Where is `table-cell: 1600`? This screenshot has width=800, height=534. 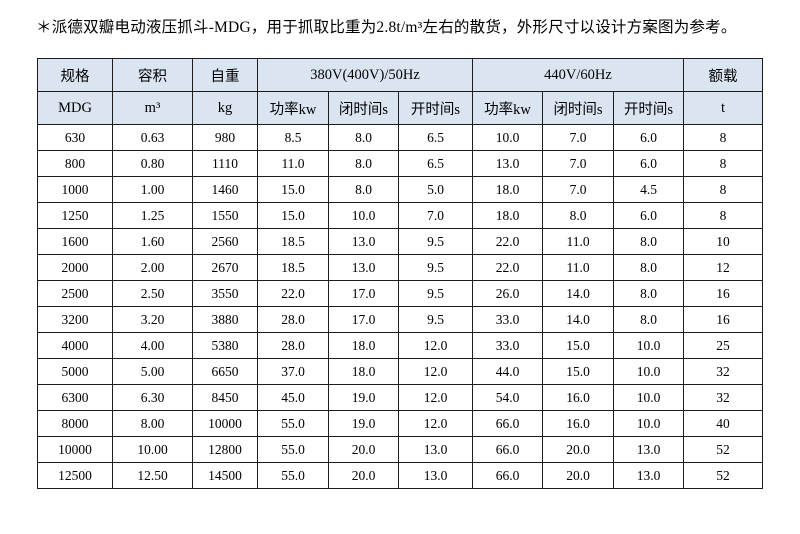
table-cell: 1600 is located at coordinates (75, 241).